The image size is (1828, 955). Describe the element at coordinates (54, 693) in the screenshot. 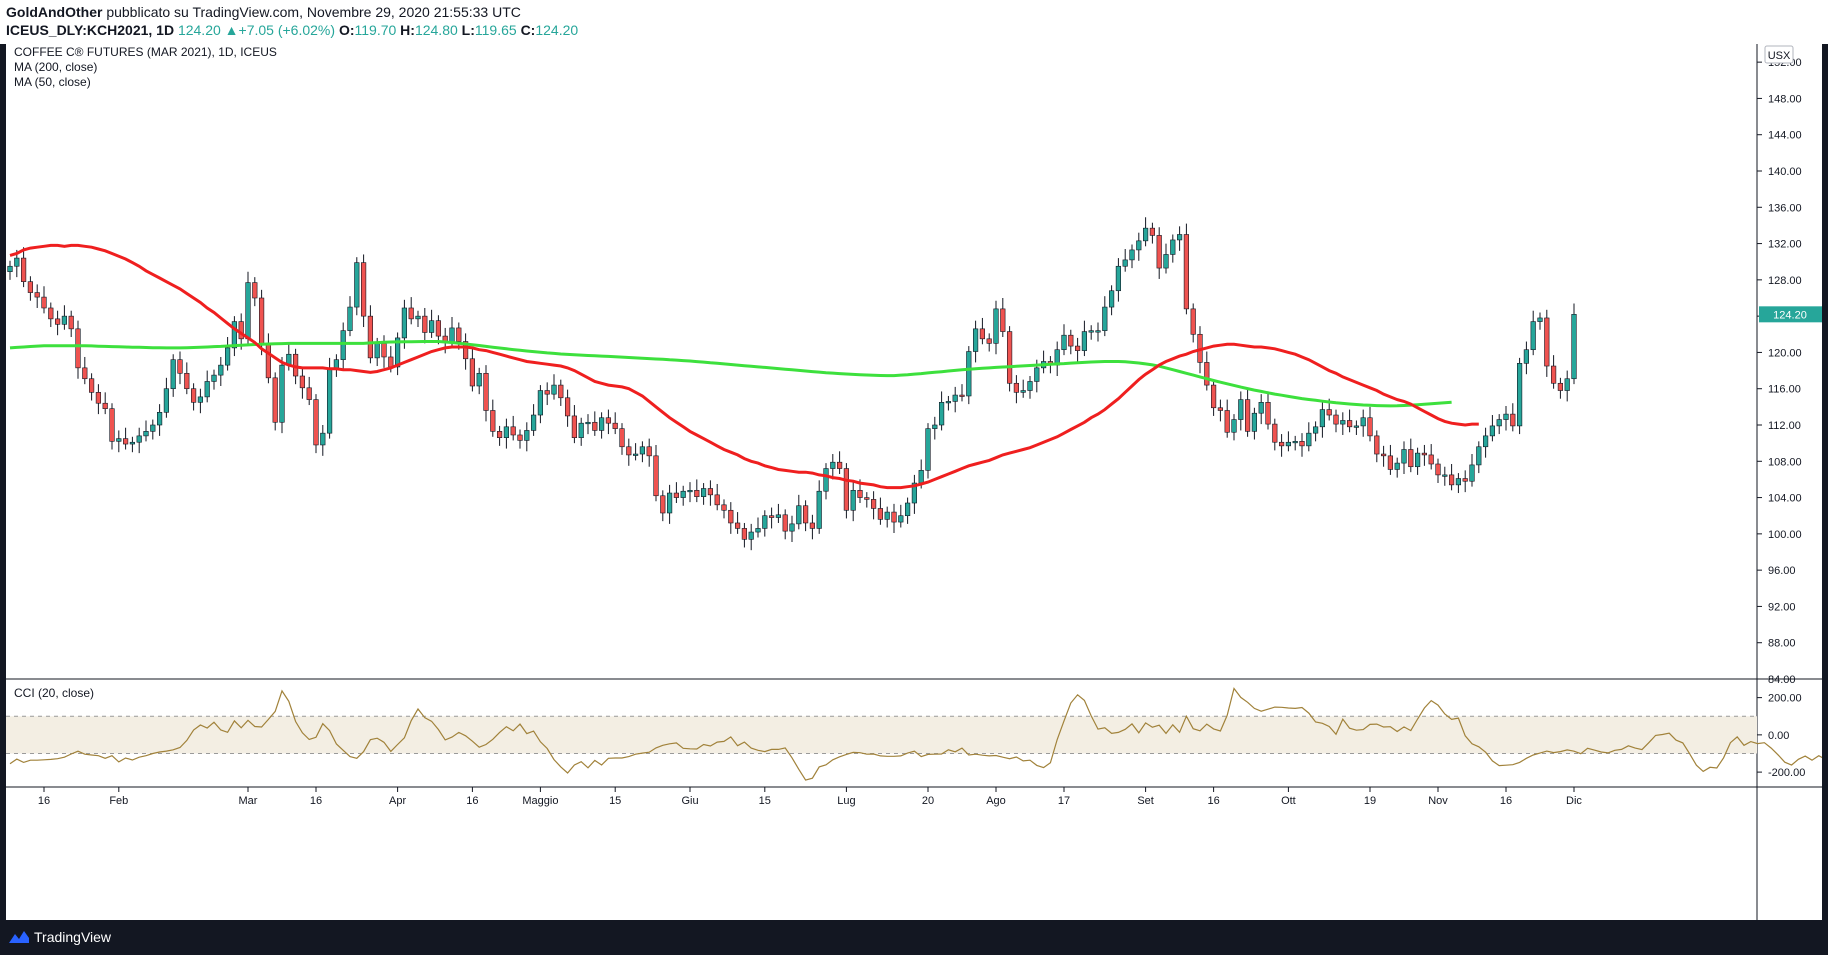

I see `cci-legend: CCI (20, close)` at that location.